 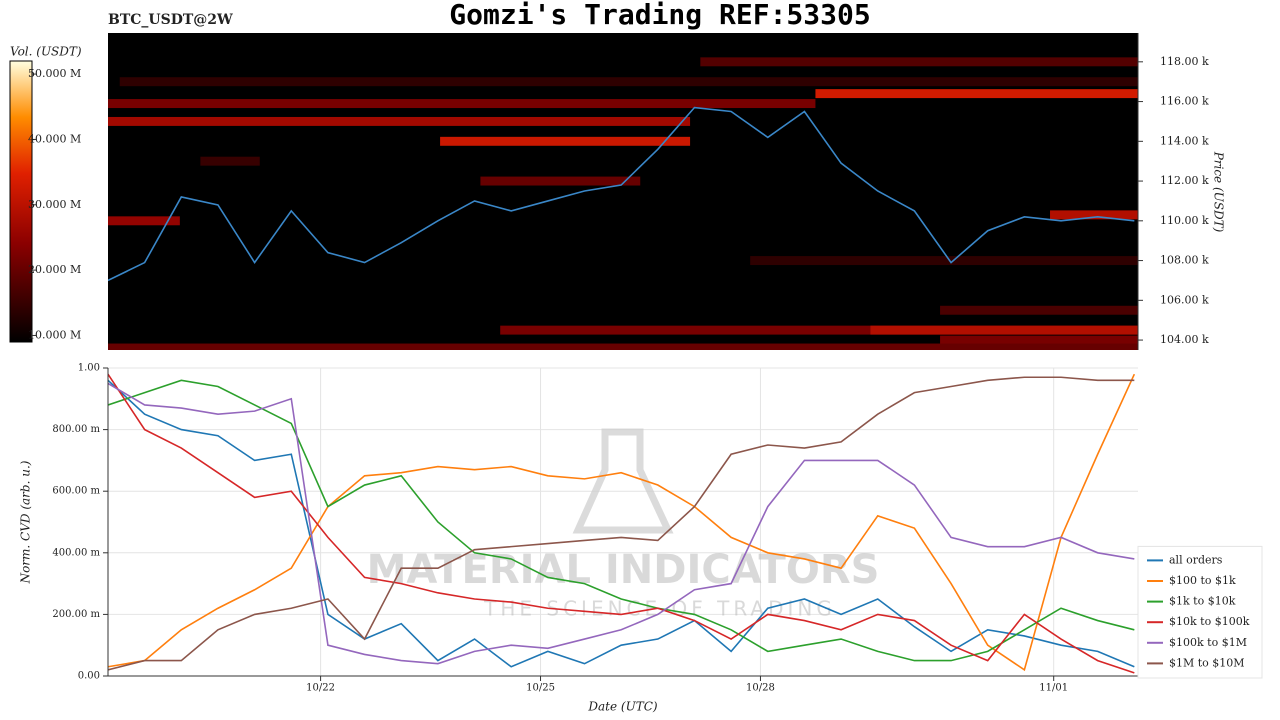 What do you see at coordinates (1209, 621) in the screenshot?
I see `legend-label: $10k to $100k` at bounding box center [1209, 621].